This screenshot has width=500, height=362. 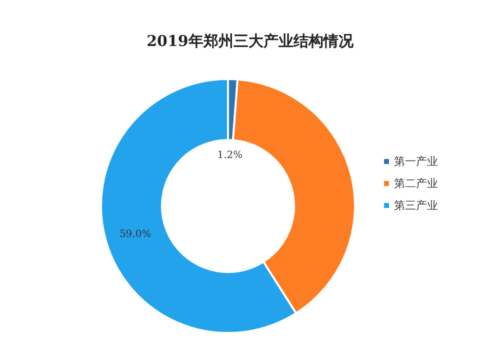 What do you see at coordinates (416, 183) in the screenshot?
I see `legend-label: 第二产业` at bounding box center [416, 183].